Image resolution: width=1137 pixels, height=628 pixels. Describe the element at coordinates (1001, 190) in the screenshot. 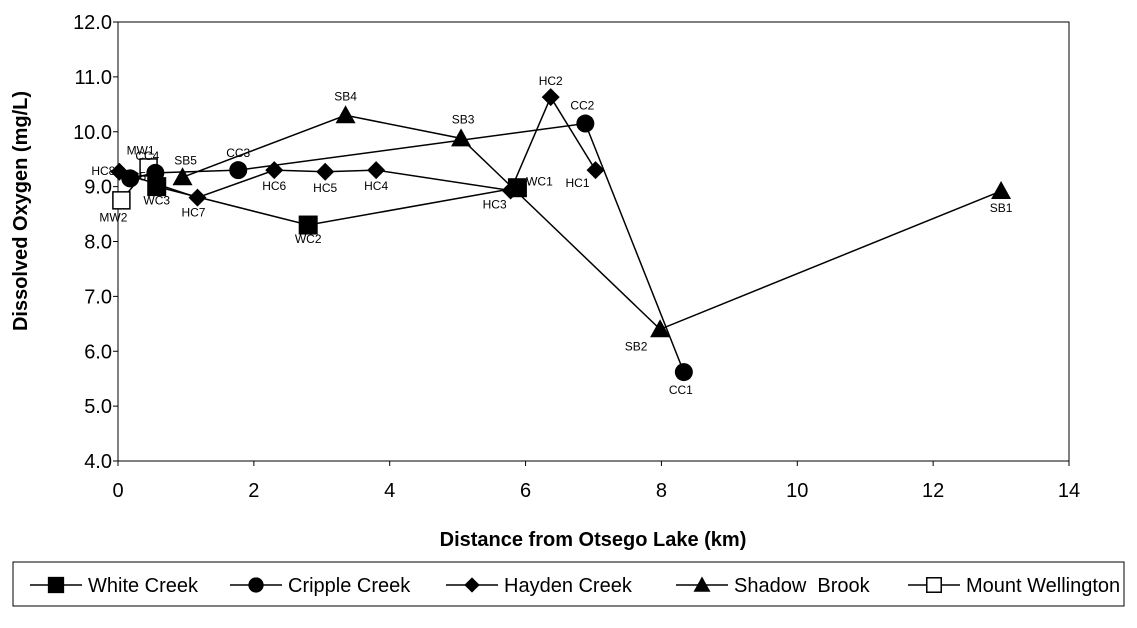

I see `data-point-sb1` at that location.